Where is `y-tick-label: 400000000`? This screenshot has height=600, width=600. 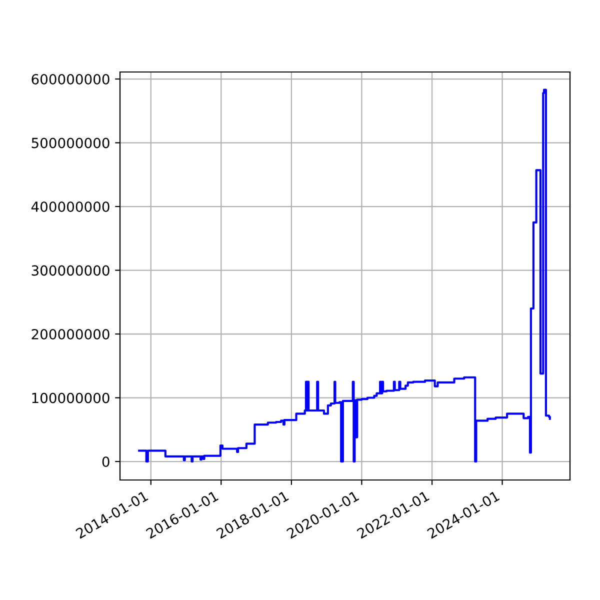 y-tick-label: 400000000 is located at coordinates (70, 206).